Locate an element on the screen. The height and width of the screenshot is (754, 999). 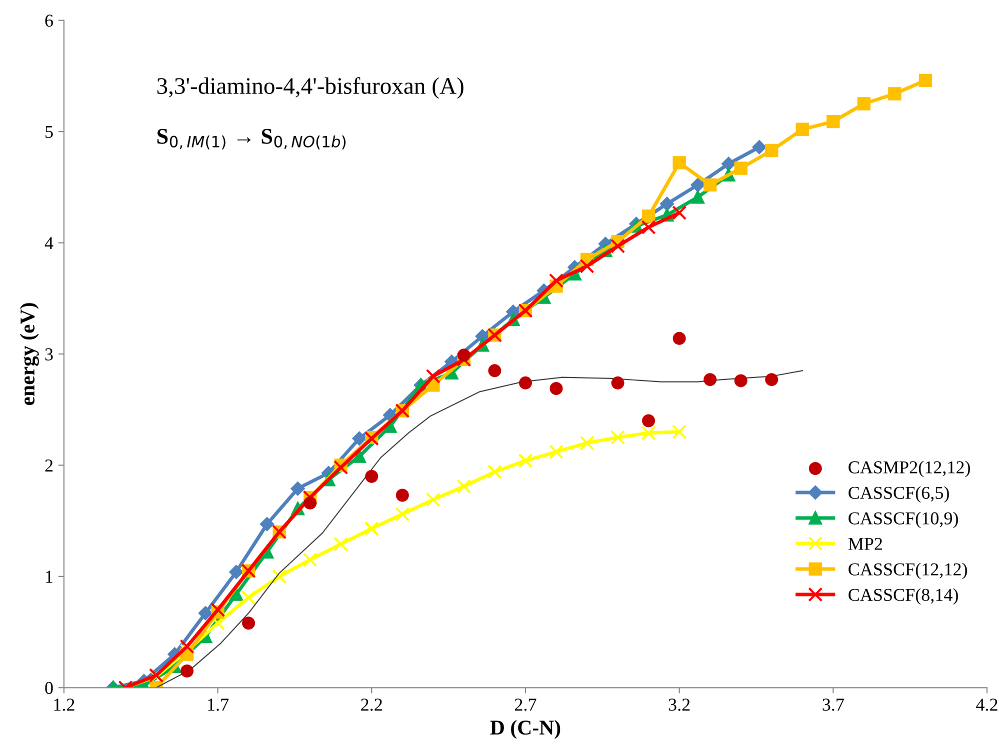
x-tick-label: 4.2 is located at coordinates (987, 704).